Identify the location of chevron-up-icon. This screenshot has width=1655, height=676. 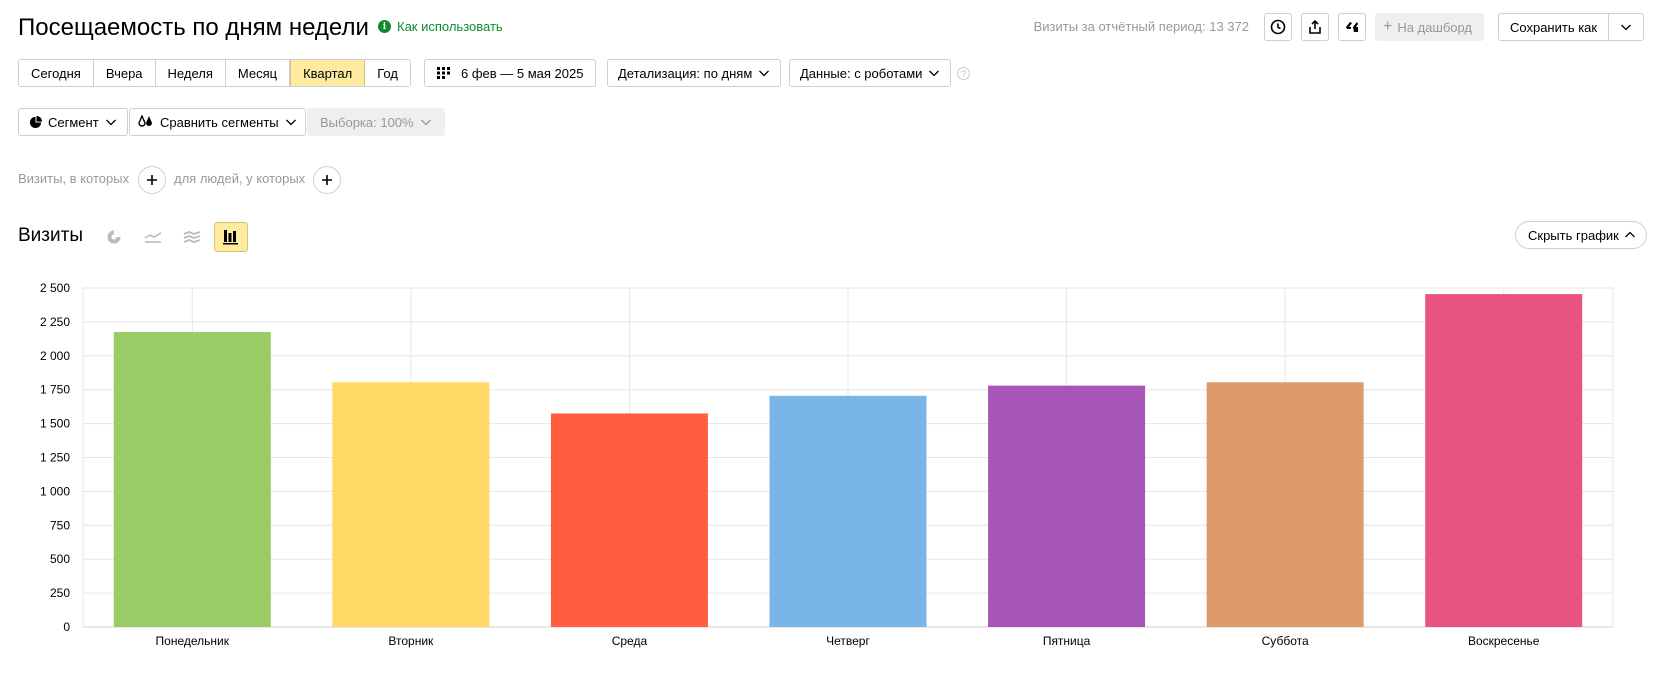
(1629, 234).